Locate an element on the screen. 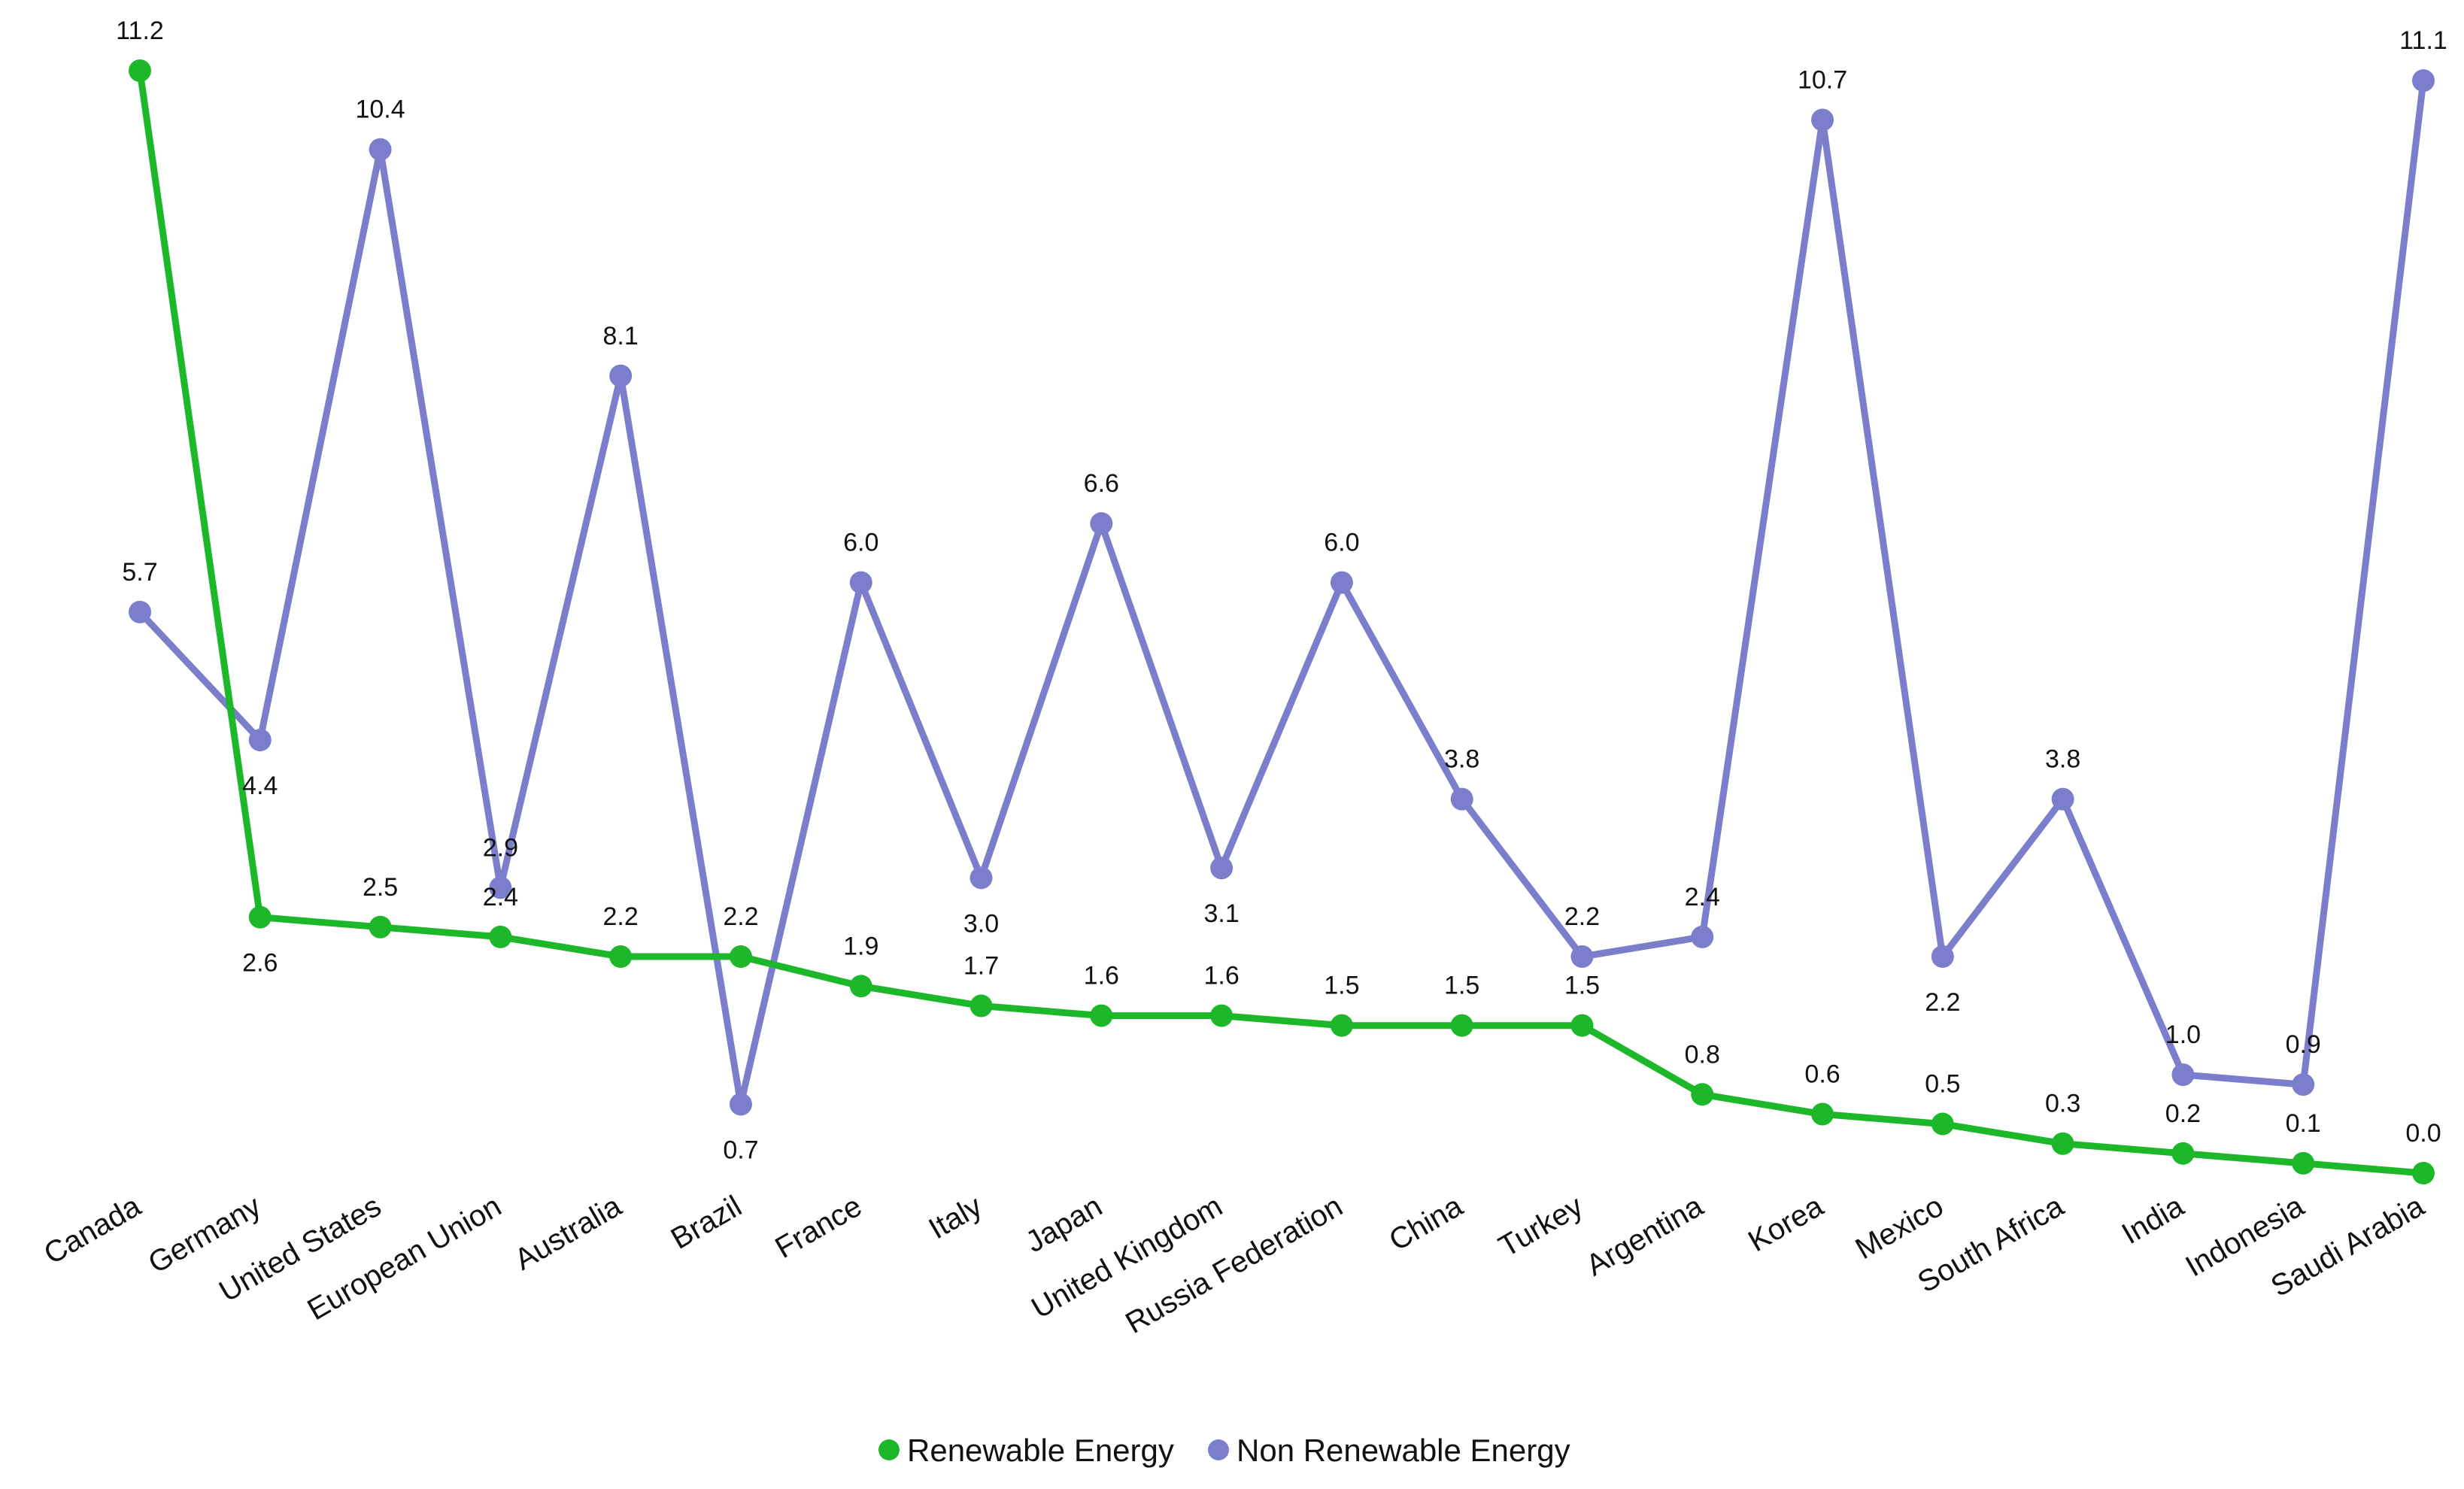 The height and width of the screenshot is (1489, 2464). data-label-renewable-8: 1.6 is located at coordinates (1101, 976).